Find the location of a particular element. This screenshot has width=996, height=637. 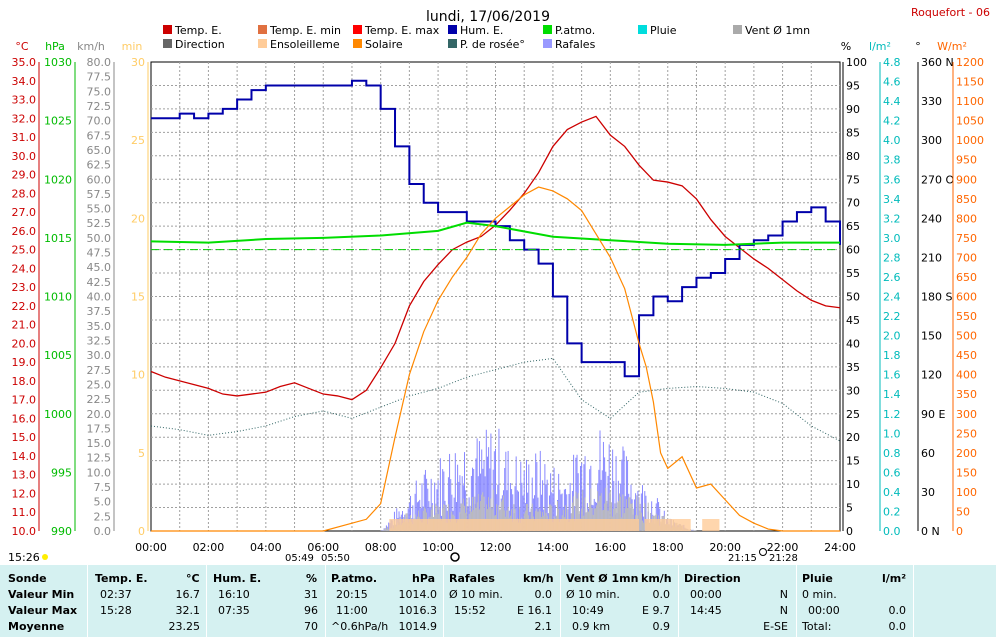

x-tick-label: 04:00 is located at coordinates (266, 547).